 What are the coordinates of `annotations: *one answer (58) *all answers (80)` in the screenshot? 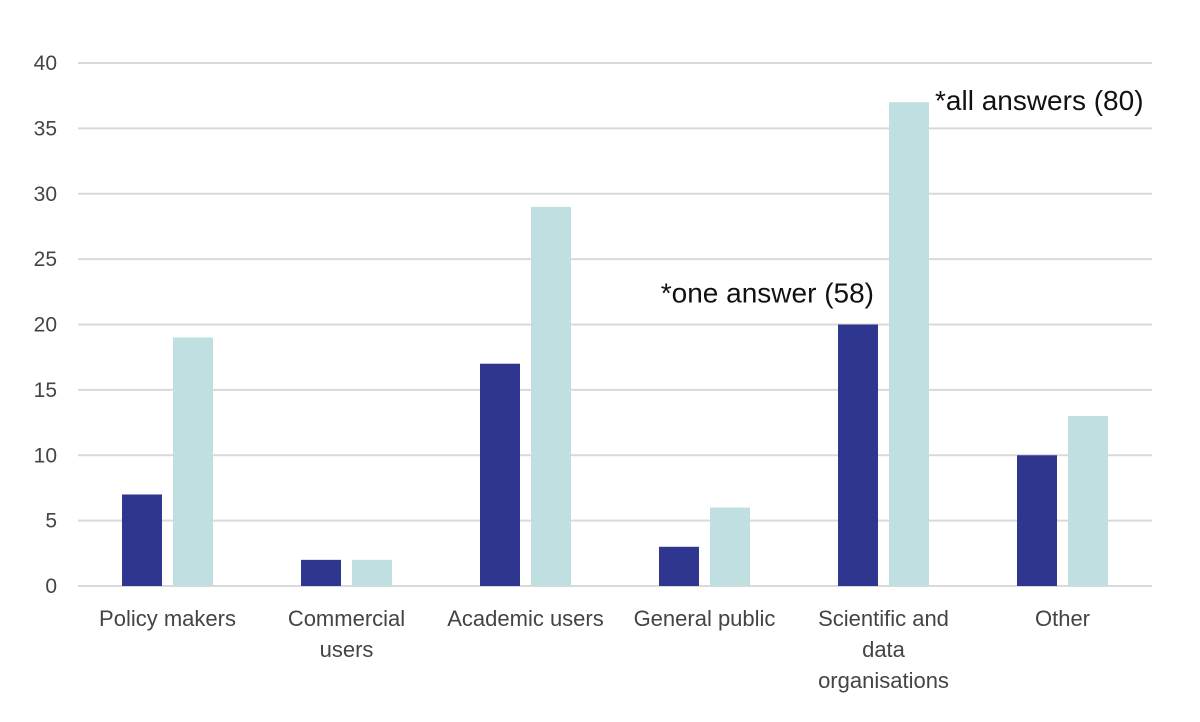 It's located at (902, 196).